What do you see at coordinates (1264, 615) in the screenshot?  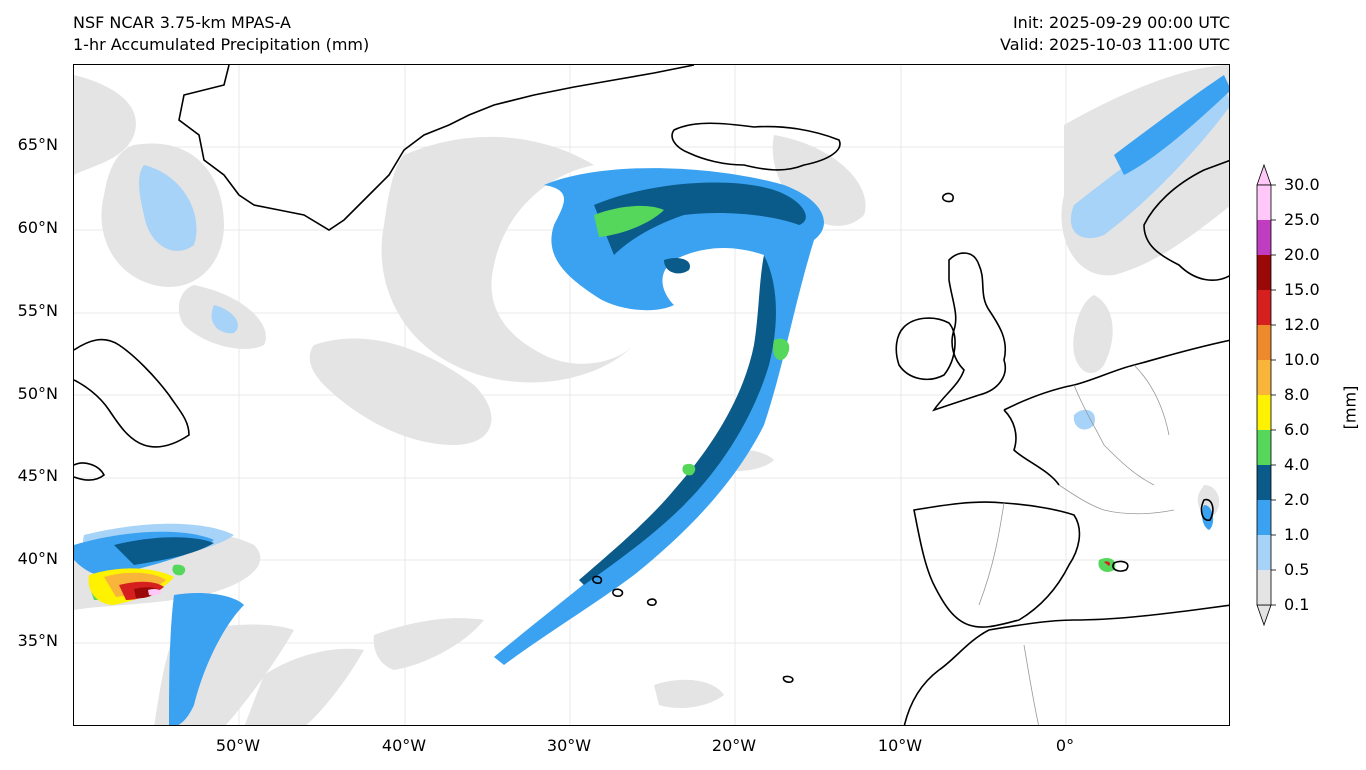 I see `colorbar-extend-min` at bounding box center [1264, 615].